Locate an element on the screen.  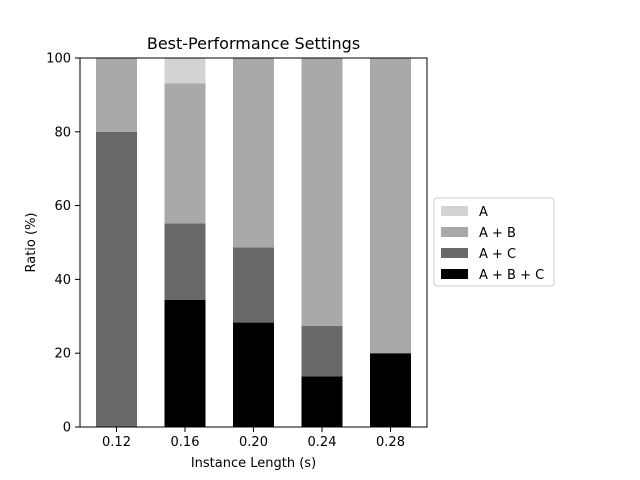
bar-segment-0.16-A is located at coordinates (185, 71).